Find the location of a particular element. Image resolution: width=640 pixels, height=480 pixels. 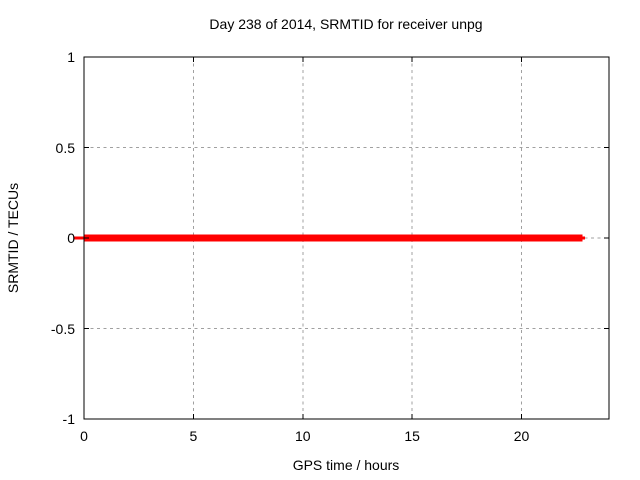

x-axis-label: GPS time / hours is located at coordinates (346, 465).